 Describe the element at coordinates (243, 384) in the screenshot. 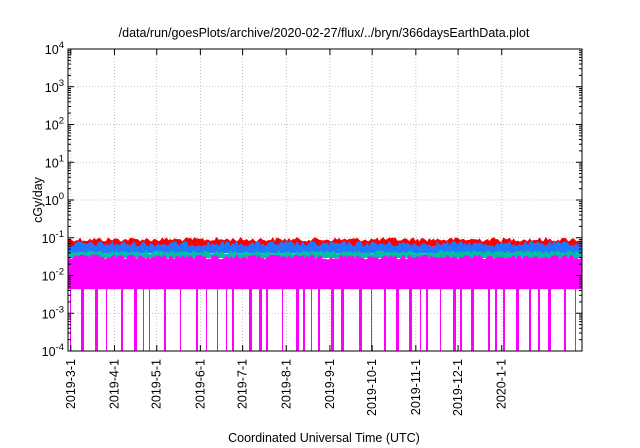

I see `x-tick-label: 2019-7-1` at that location.